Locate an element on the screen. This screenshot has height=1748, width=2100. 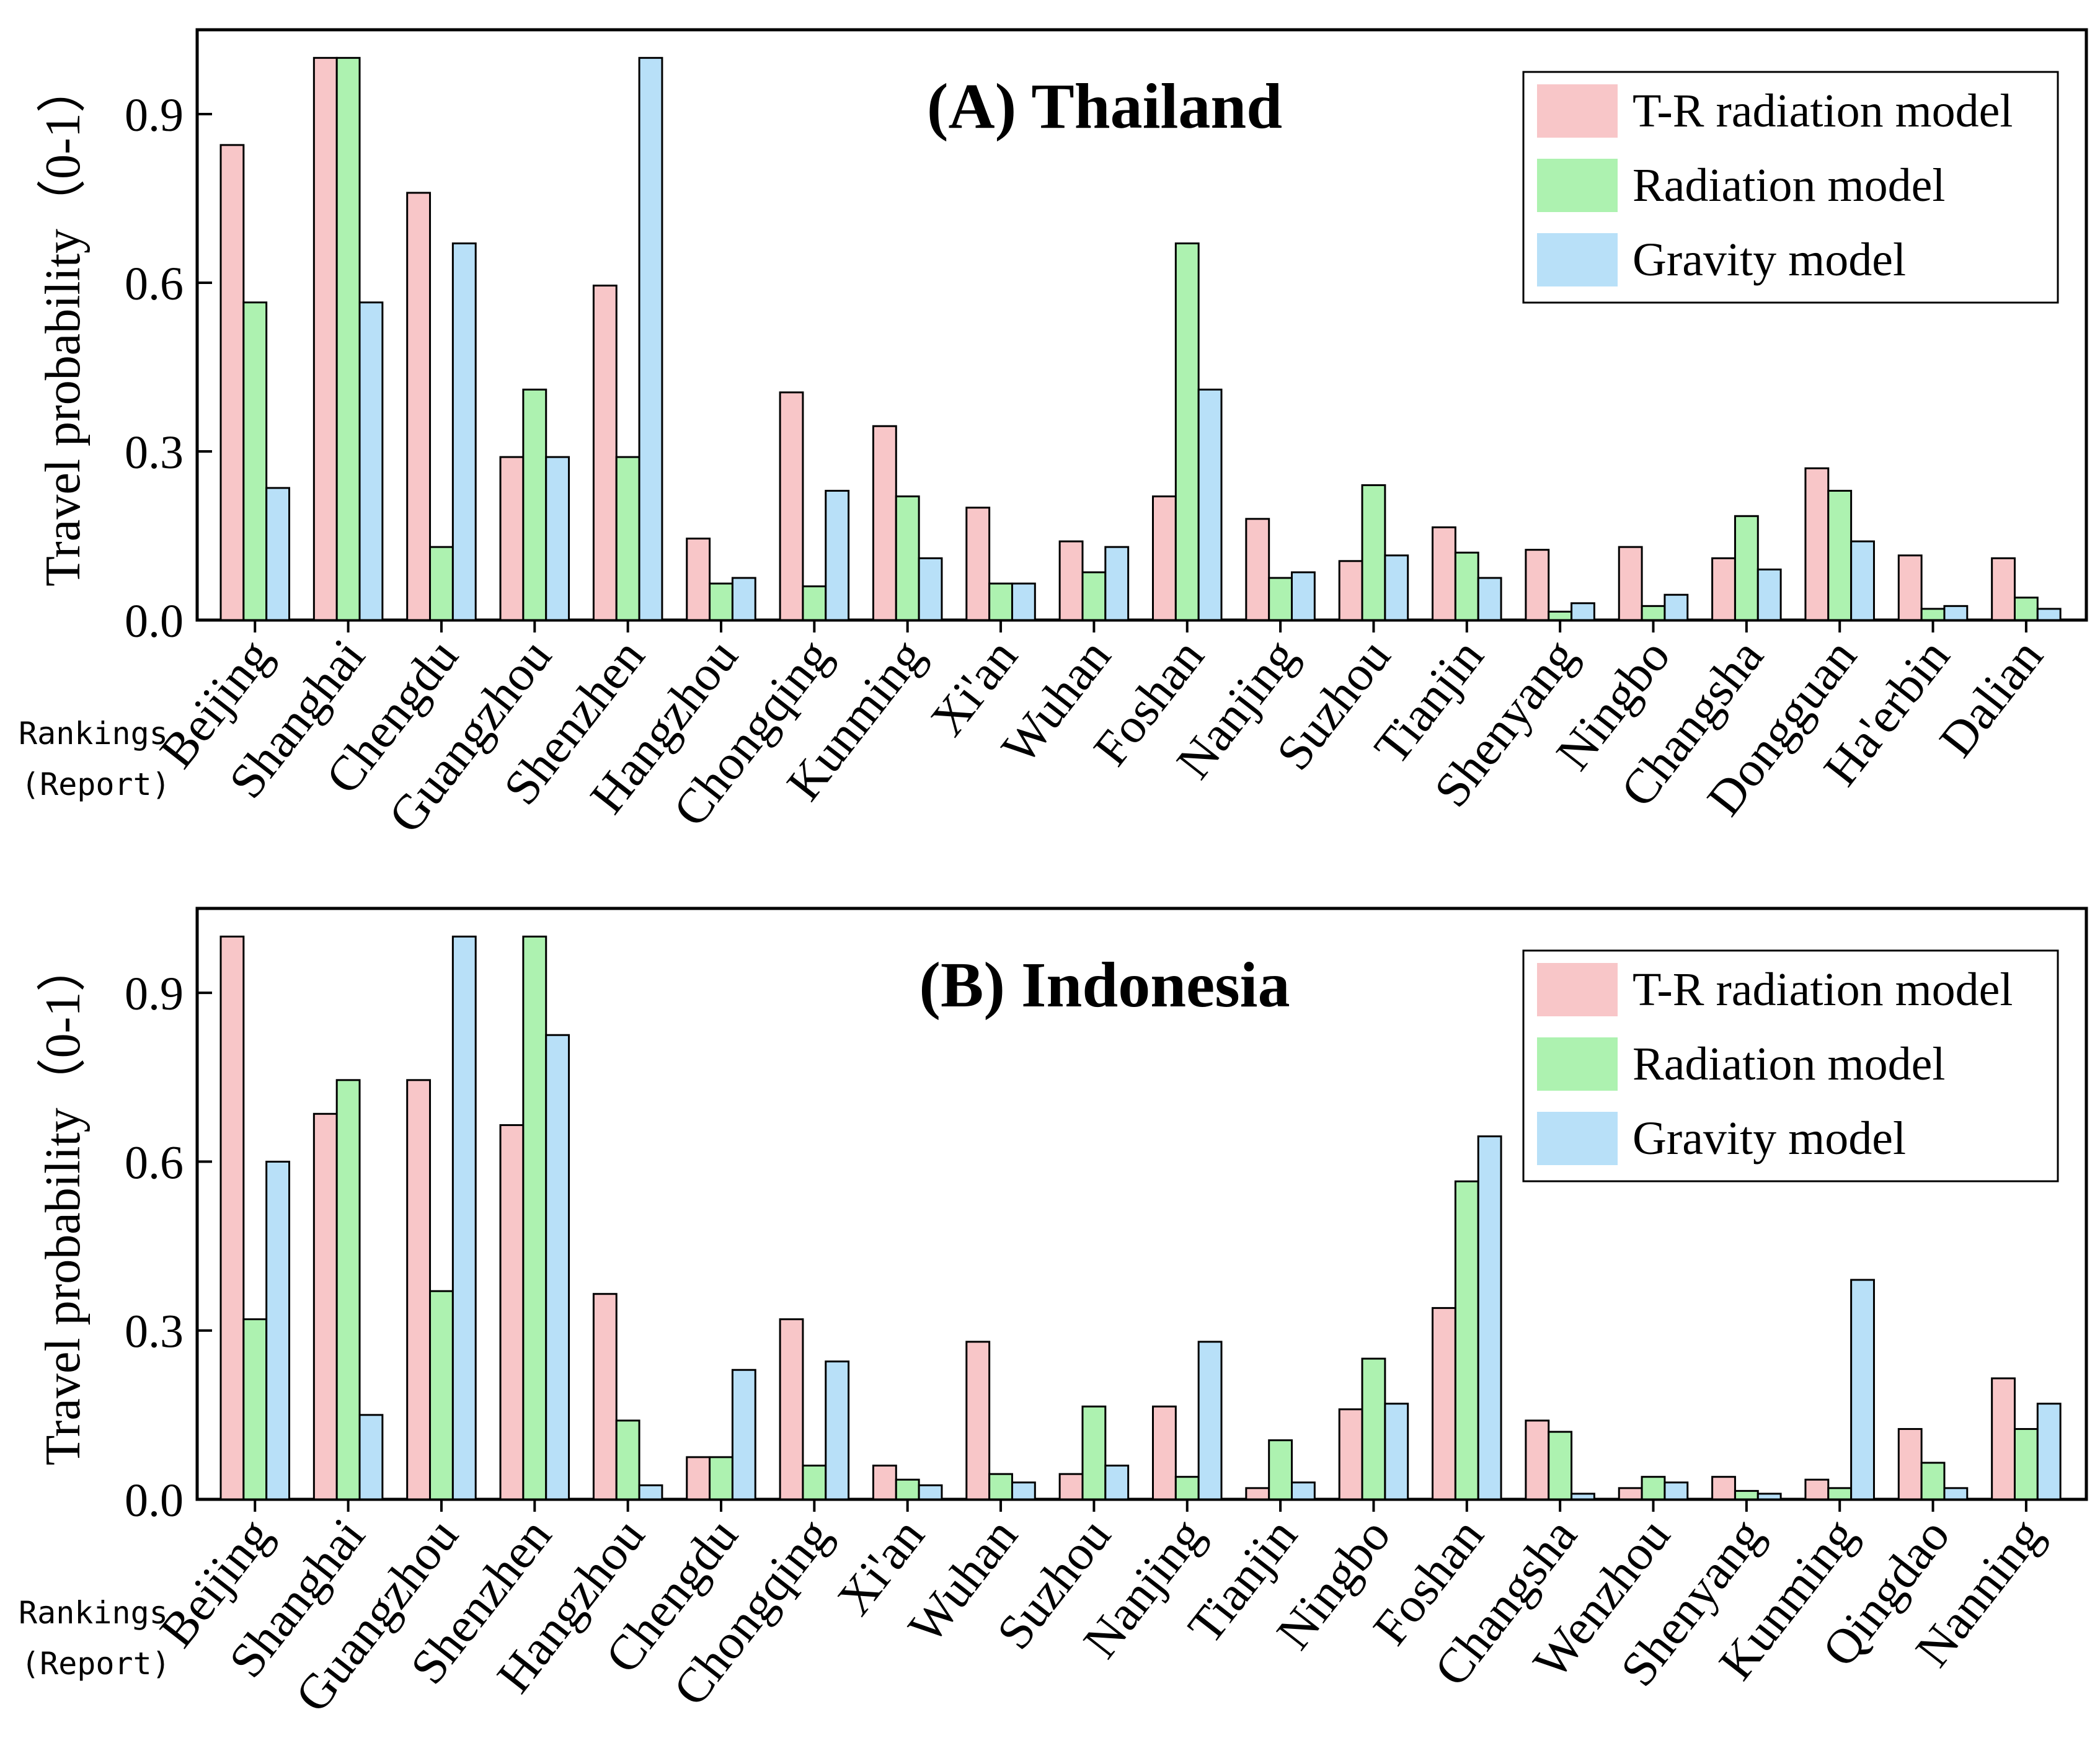
bar-gravity-nanning is located at coordinates (2049, 1452).